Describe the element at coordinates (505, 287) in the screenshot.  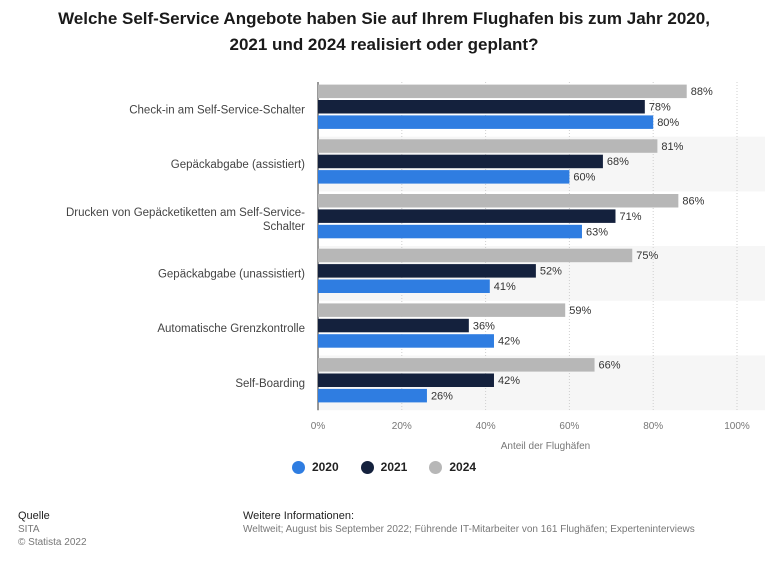
I see `data-label-2020: 41%` at that location.